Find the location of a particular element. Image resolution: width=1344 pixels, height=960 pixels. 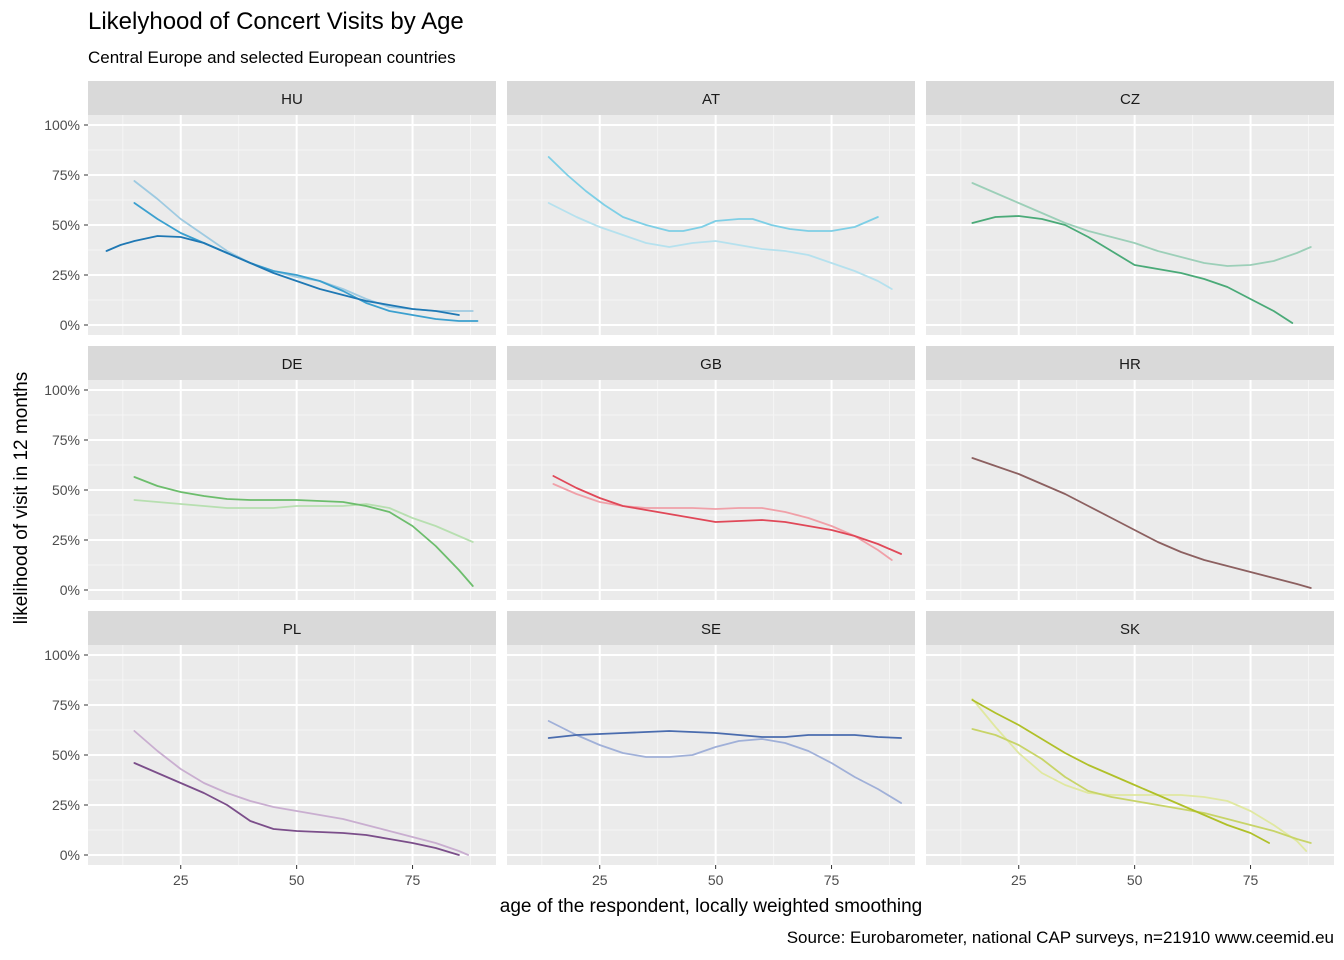

facet-label-pl: PL is located at coordinates (292, 629).